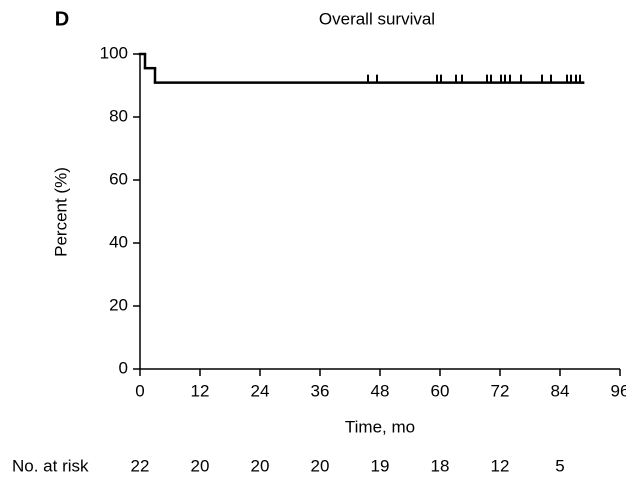  Describe the element at coordinates (62, 19) in the screenshot. I see `panel-label: D` at that location.